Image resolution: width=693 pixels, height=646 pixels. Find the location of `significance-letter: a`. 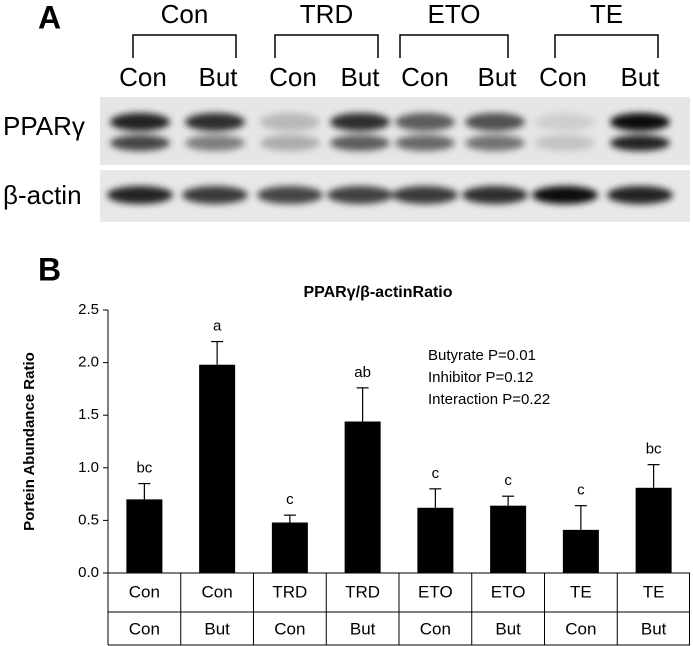

significance-letter: a is located at coordinates (217, 326).